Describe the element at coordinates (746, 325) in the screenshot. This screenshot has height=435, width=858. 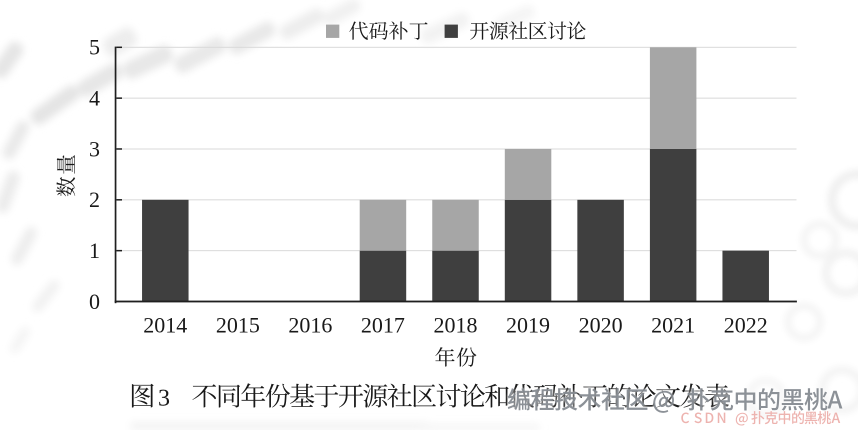
I see `svg-text: 2022` at that location.